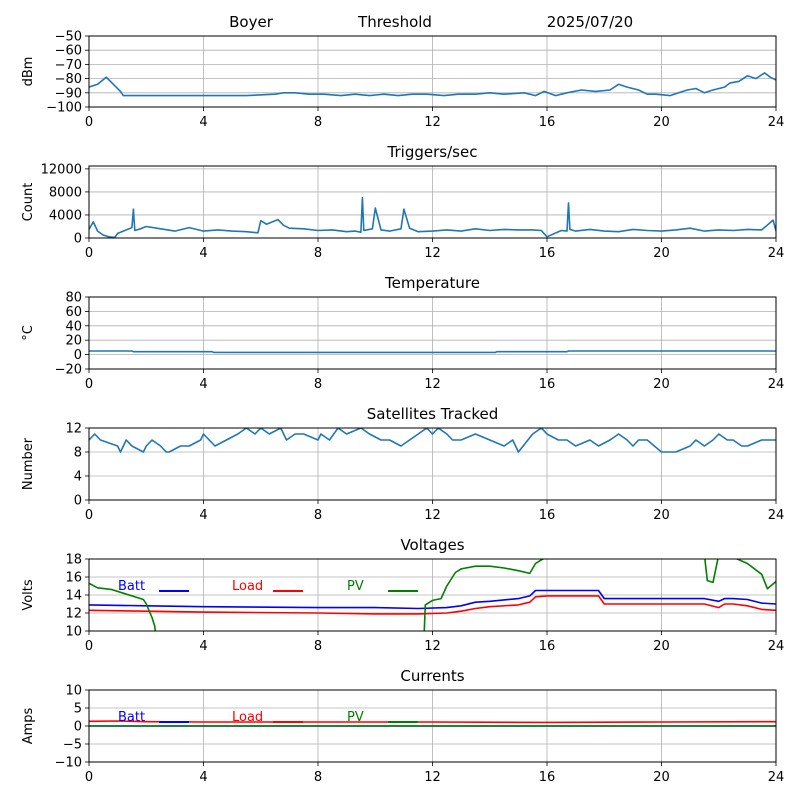  What do you see at coordinates (432, 676) in the screenshot?
I see `chart-title: Currents` at bounding box center [432, 676].